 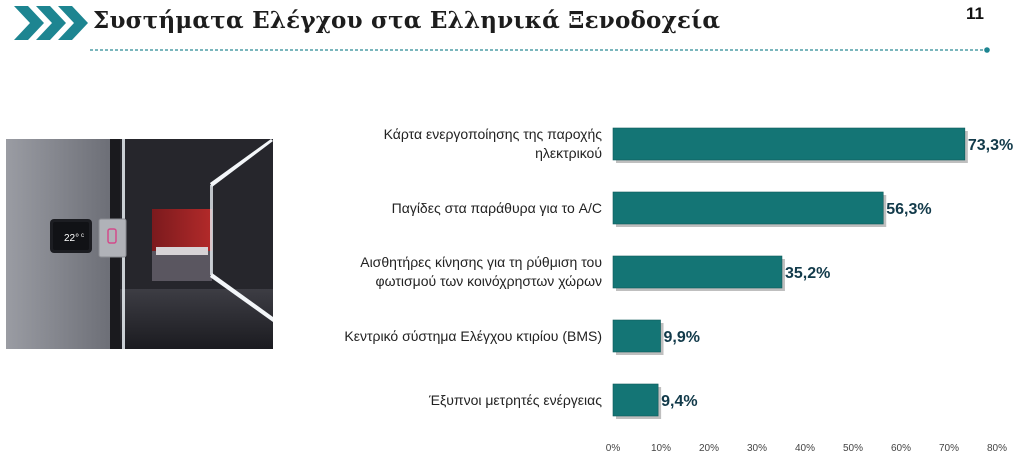 I want to click on page-number: 11, so click(x=975, y=13).